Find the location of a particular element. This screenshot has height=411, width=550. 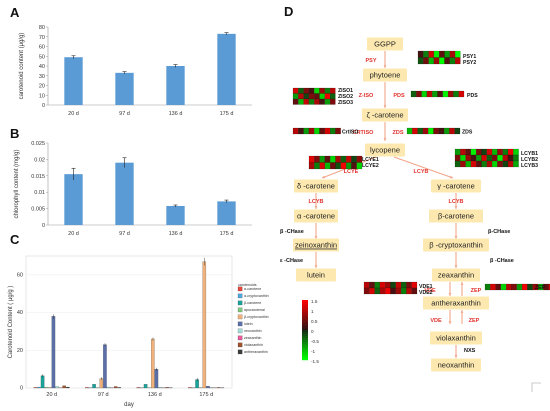

y-tick-label: 0.01 is located at coordinates (39, 193).